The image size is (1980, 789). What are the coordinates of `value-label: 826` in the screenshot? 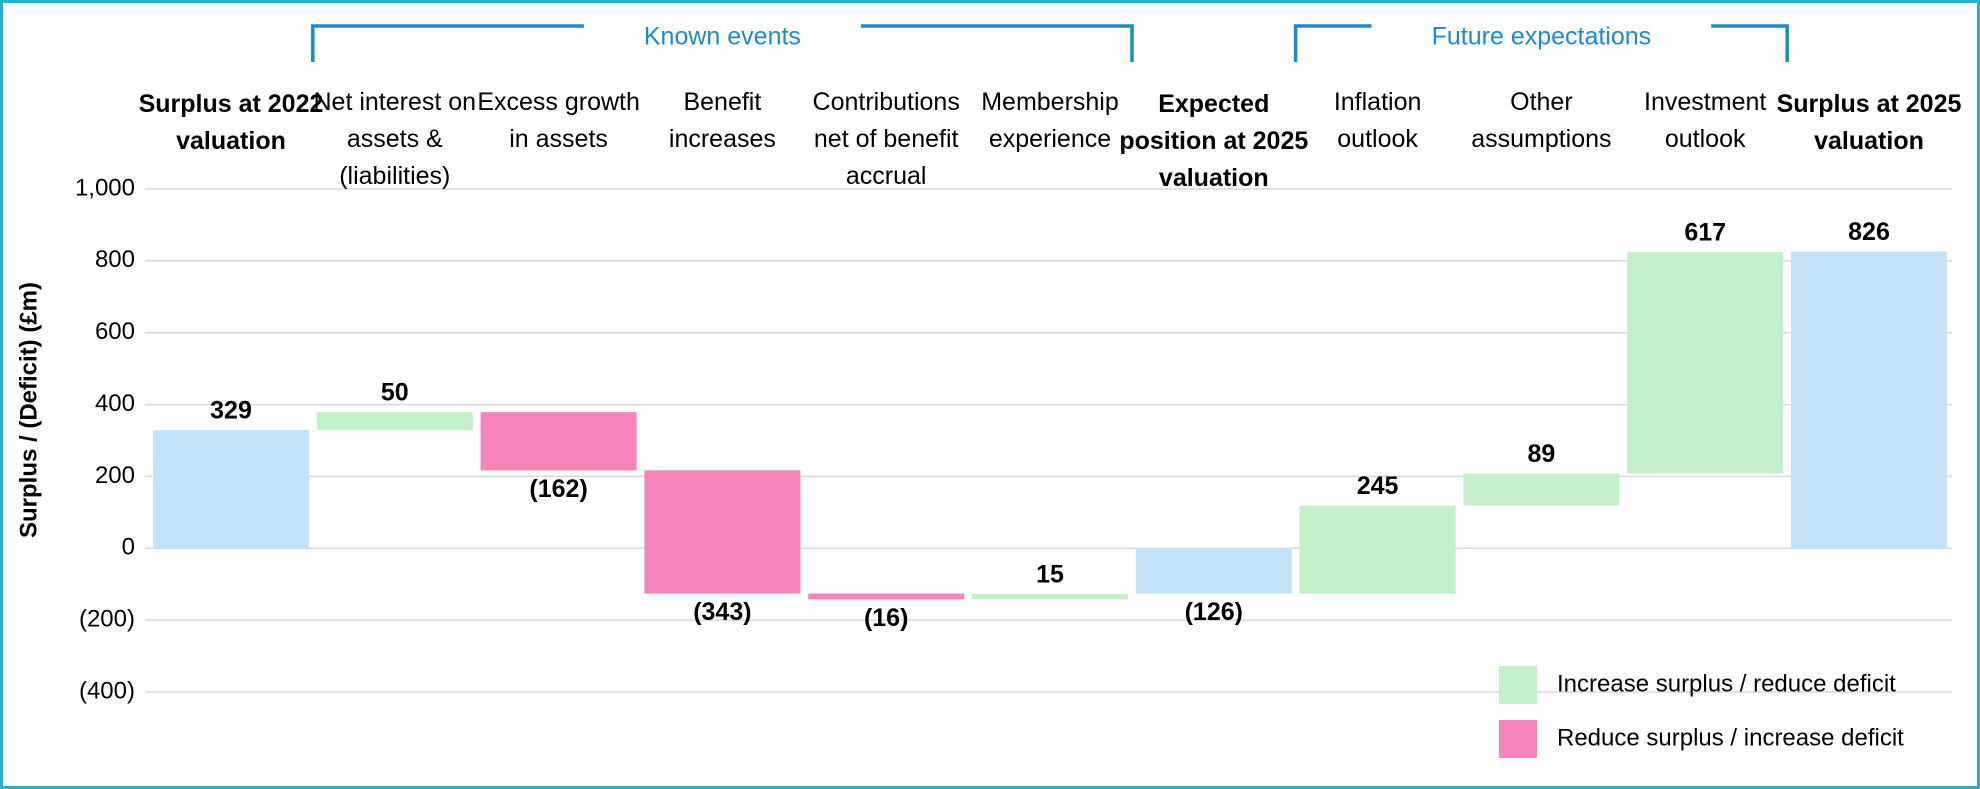 It's located at (1869, 232).